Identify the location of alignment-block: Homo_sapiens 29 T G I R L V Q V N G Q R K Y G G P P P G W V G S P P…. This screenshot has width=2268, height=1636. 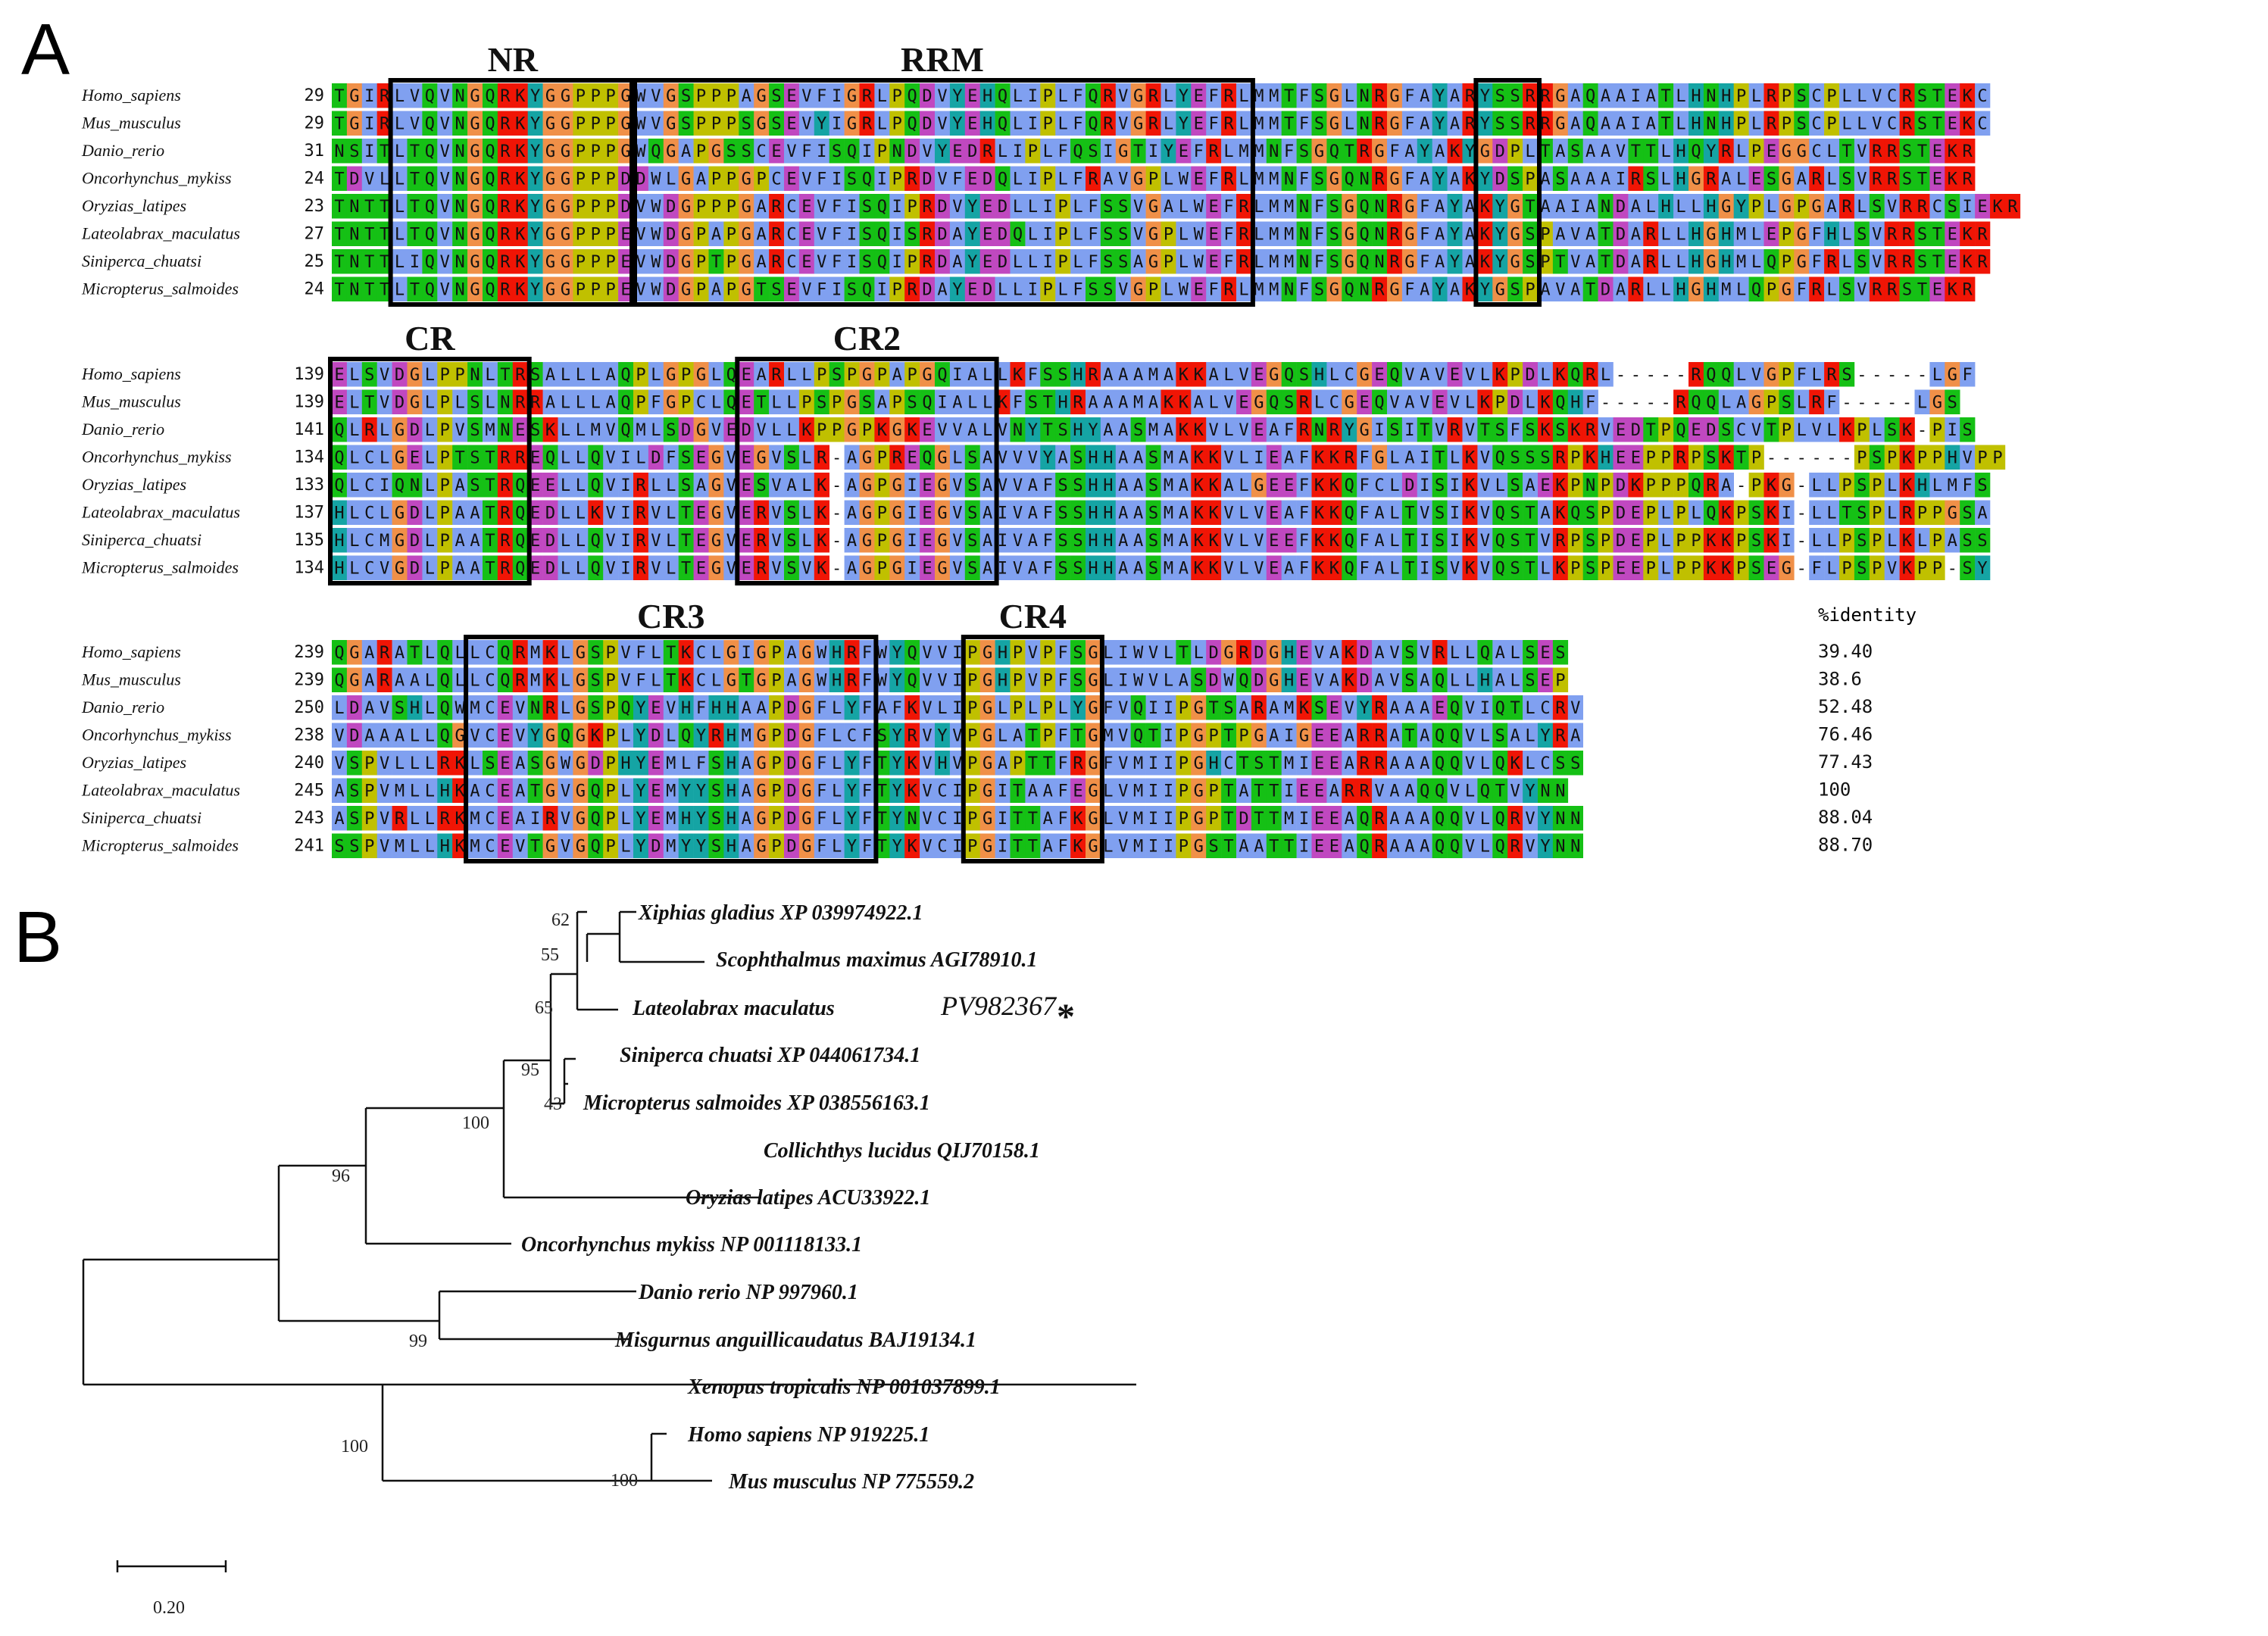
(1051, 173).